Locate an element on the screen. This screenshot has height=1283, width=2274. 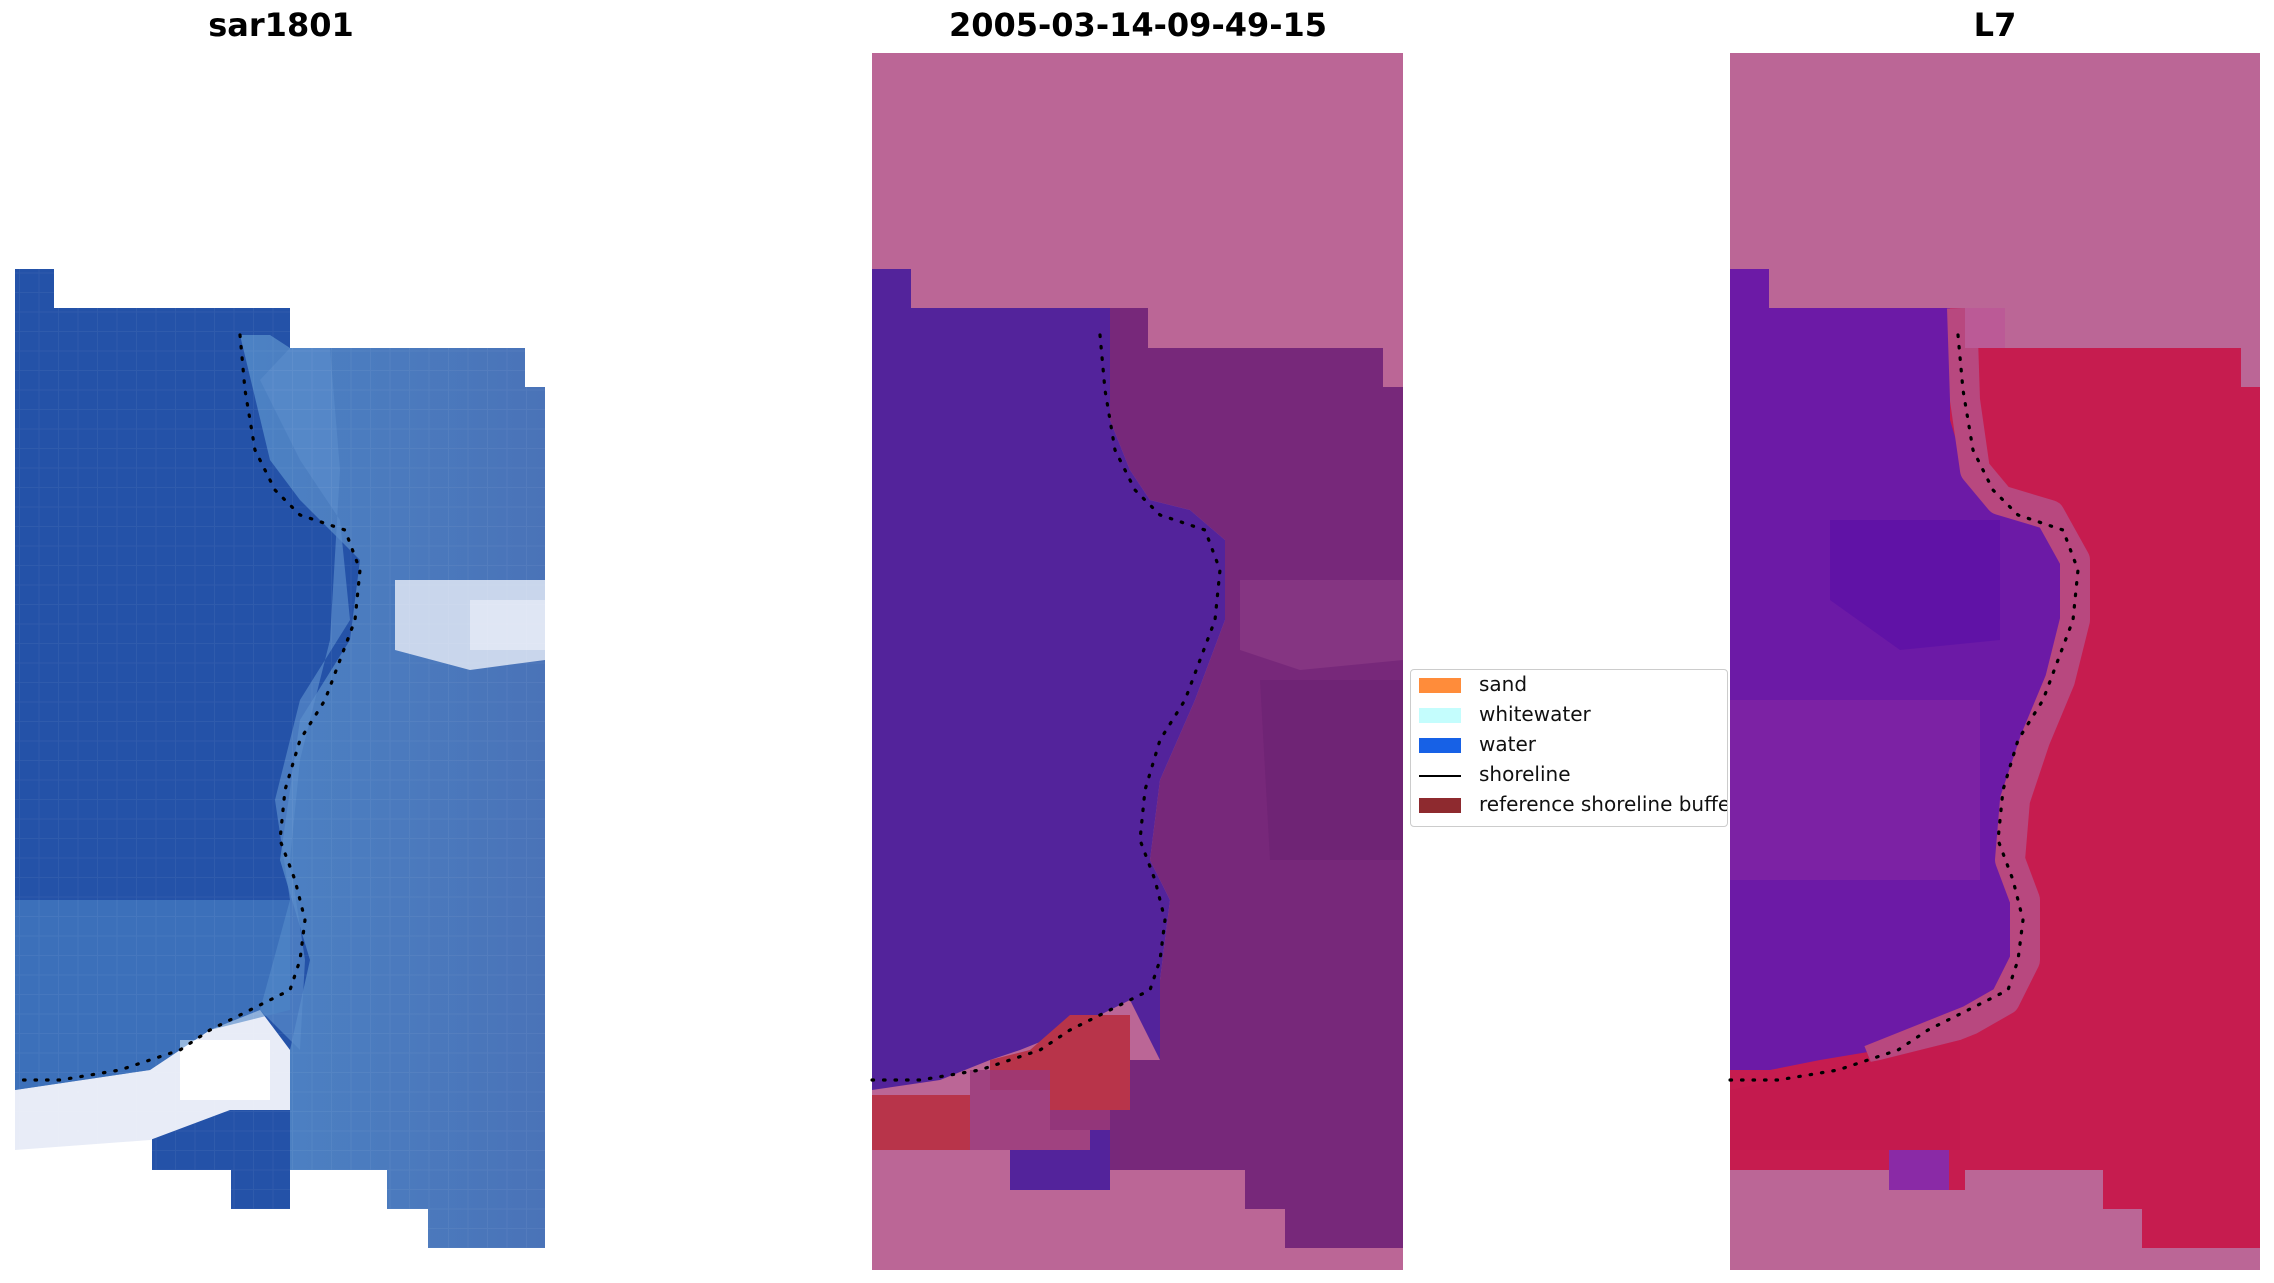
buffer-transition is located at coordinates (1040, 1110).